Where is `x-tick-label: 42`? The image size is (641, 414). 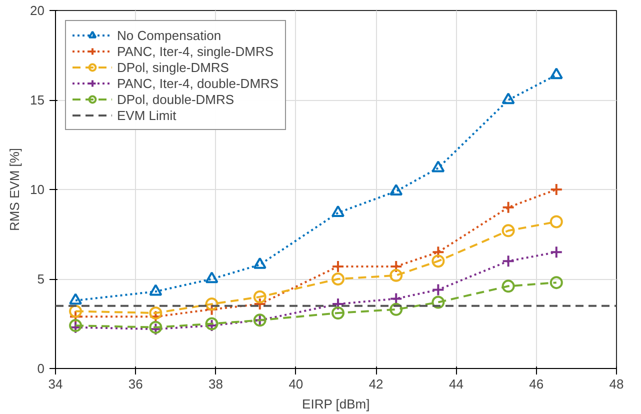 x-tick-label: 42 is located at coordinates (376, 384).